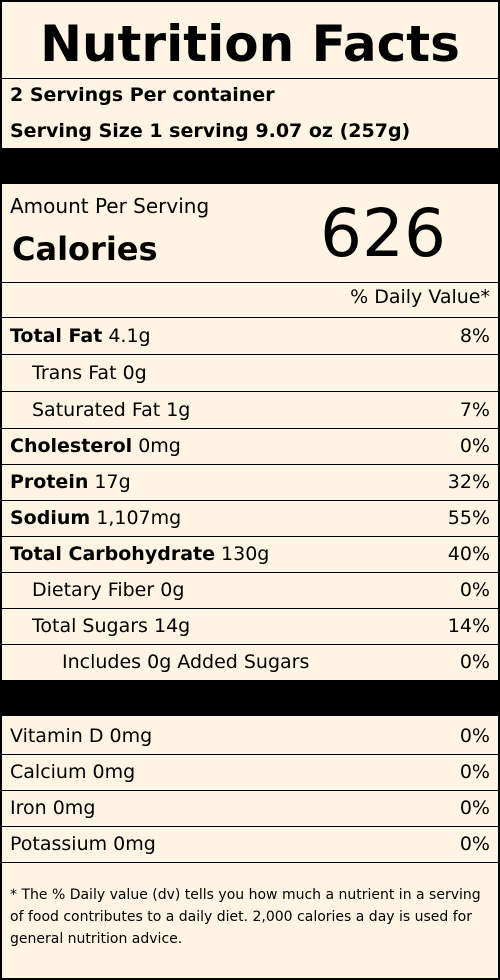 Image resolution: width=500 pixels, height=980 pixels. I want to click on amount-per-serving: Amount Per Serving, so click(110, 206).